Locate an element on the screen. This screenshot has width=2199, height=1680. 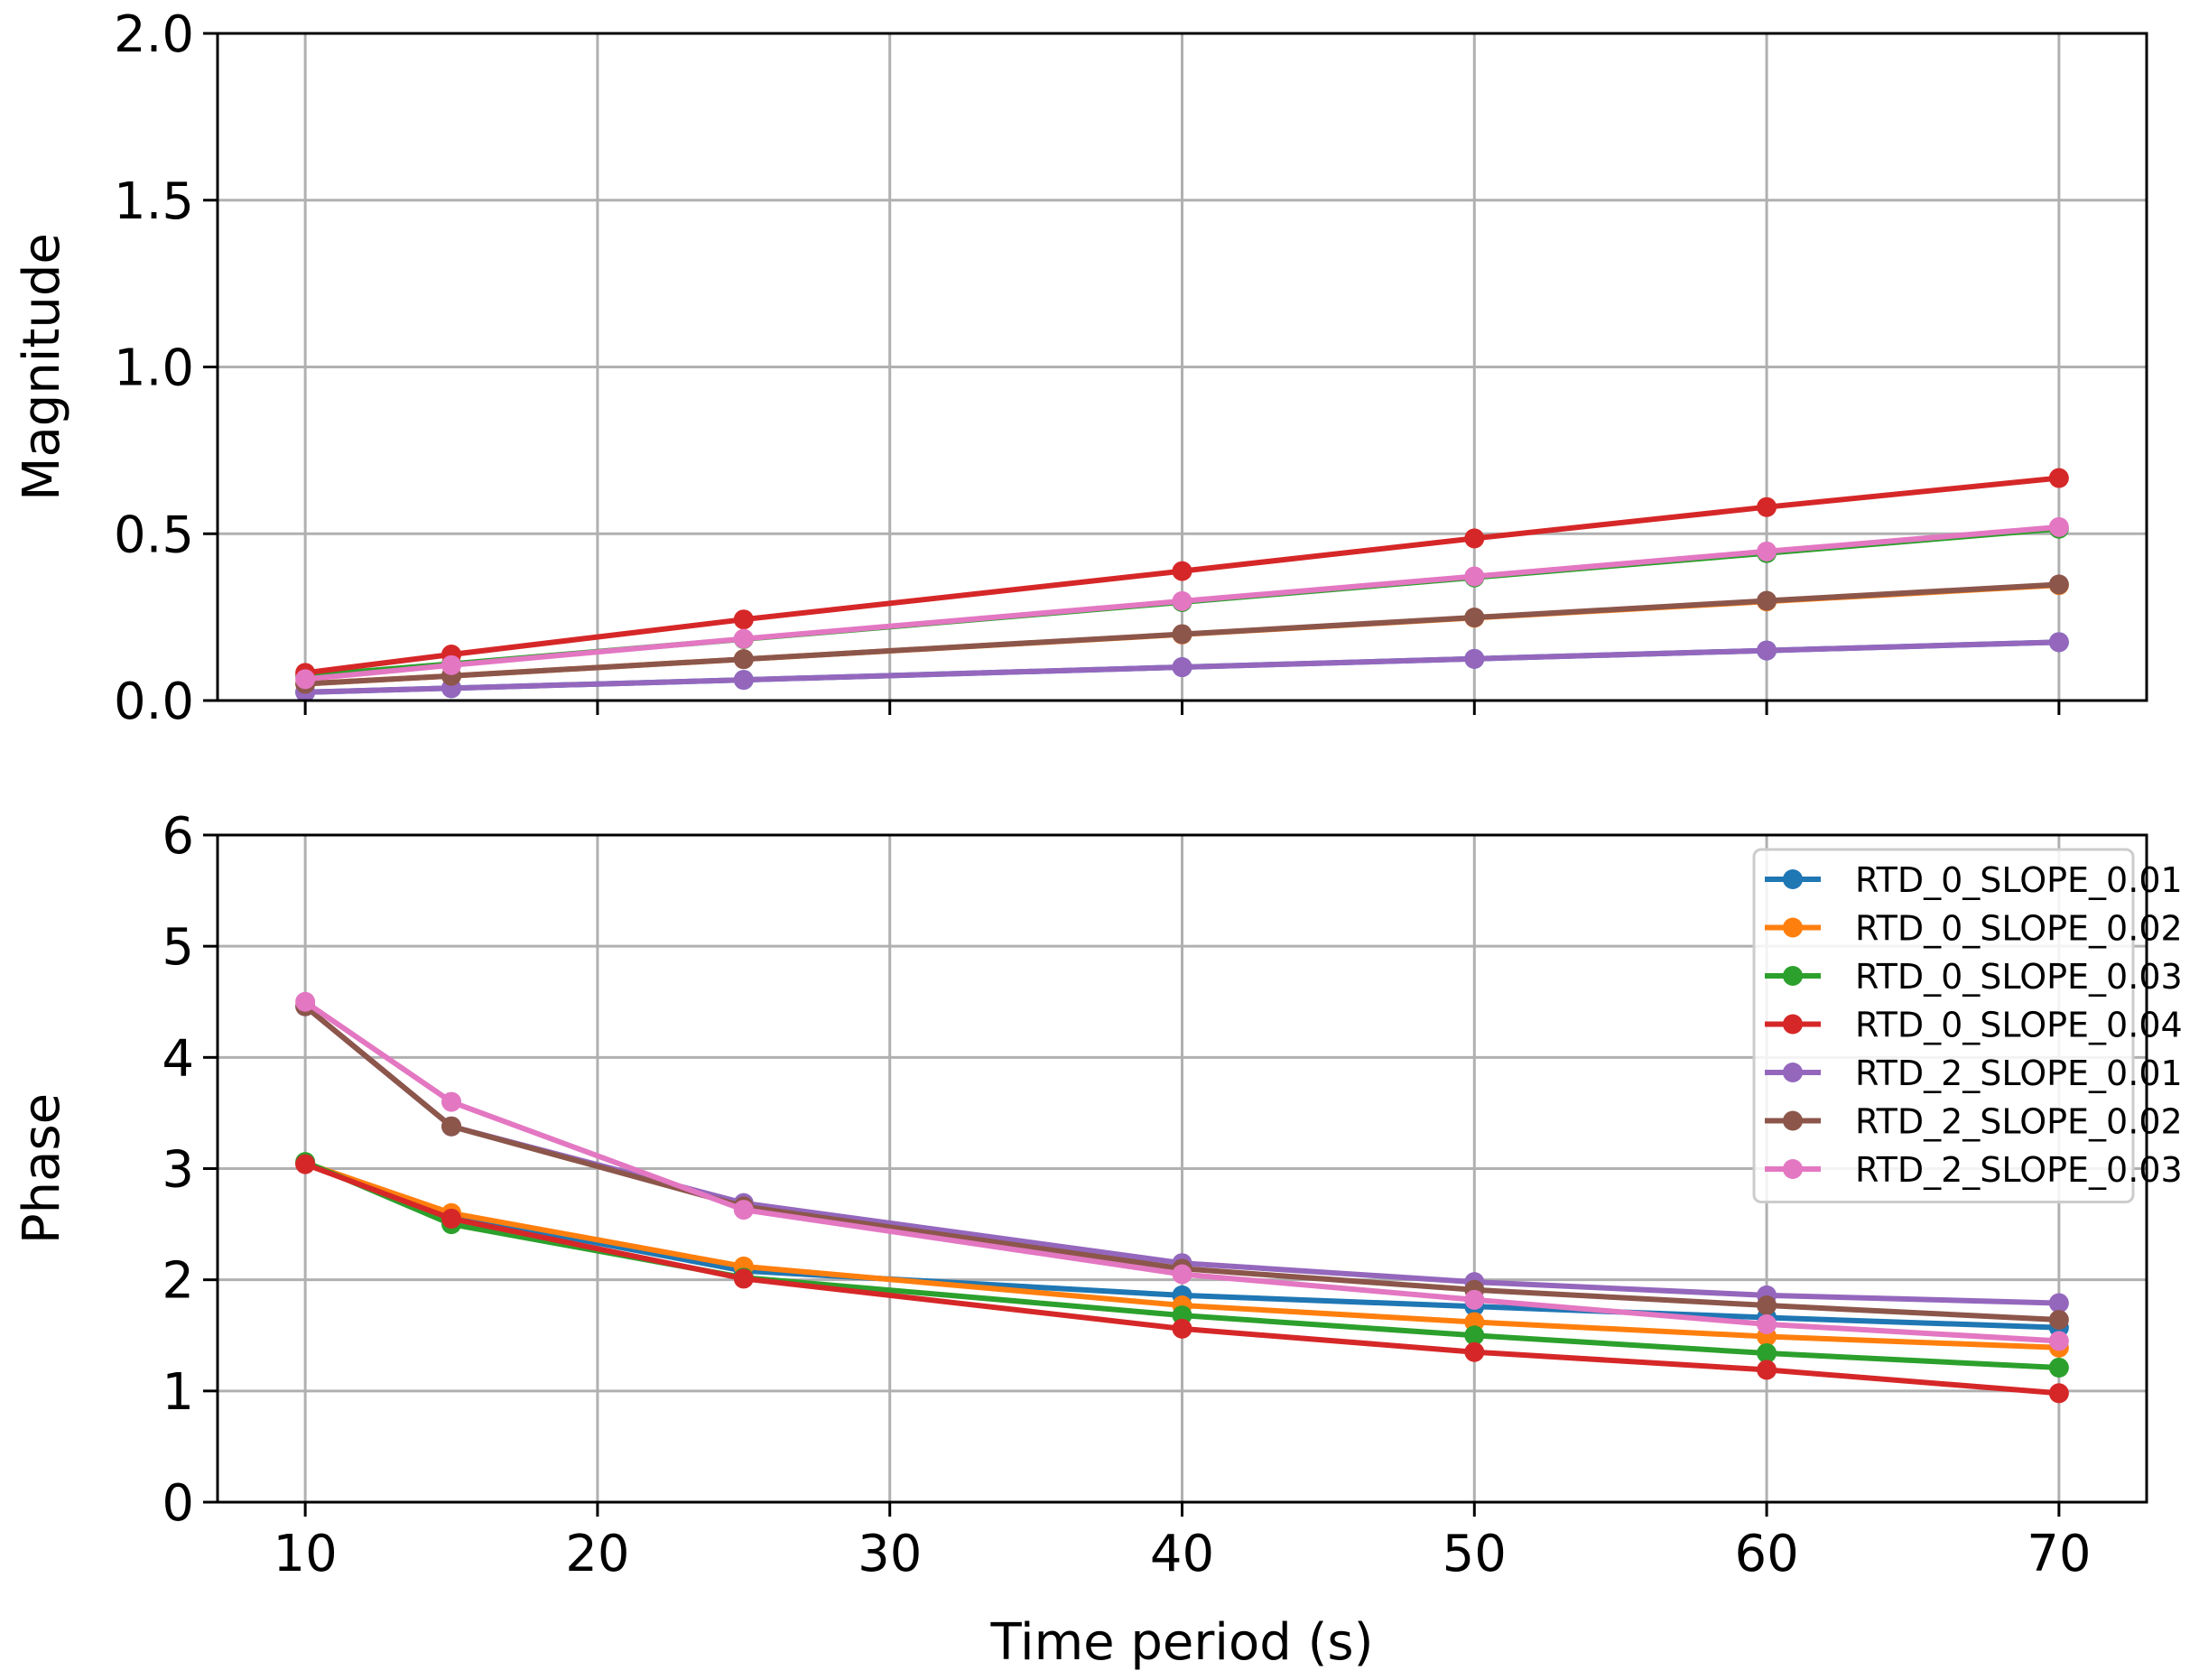
phase-x-tick-label: 70 is located at coordinates (2059, 1554).